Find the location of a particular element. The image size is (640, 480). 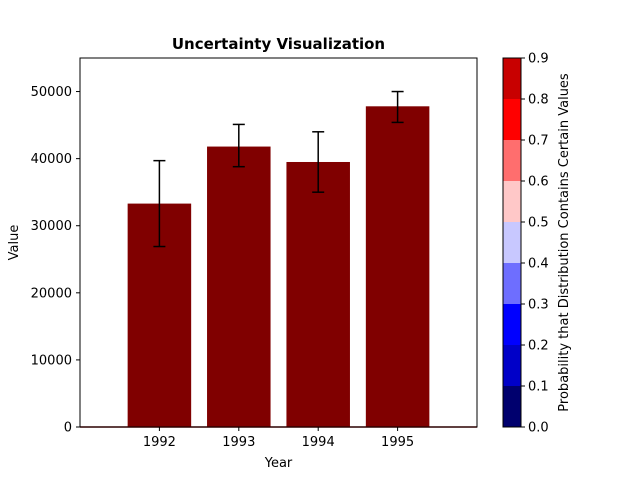

x-axis-ticks: 1992 1993 1994 1995 is located at coordinates (278, 438).